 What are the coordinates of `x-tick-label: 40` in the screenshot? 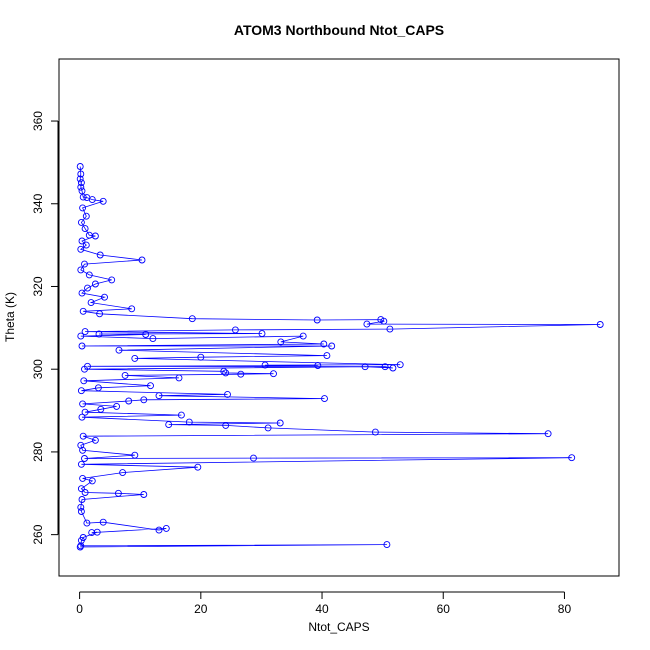 It's located at (322, 609).